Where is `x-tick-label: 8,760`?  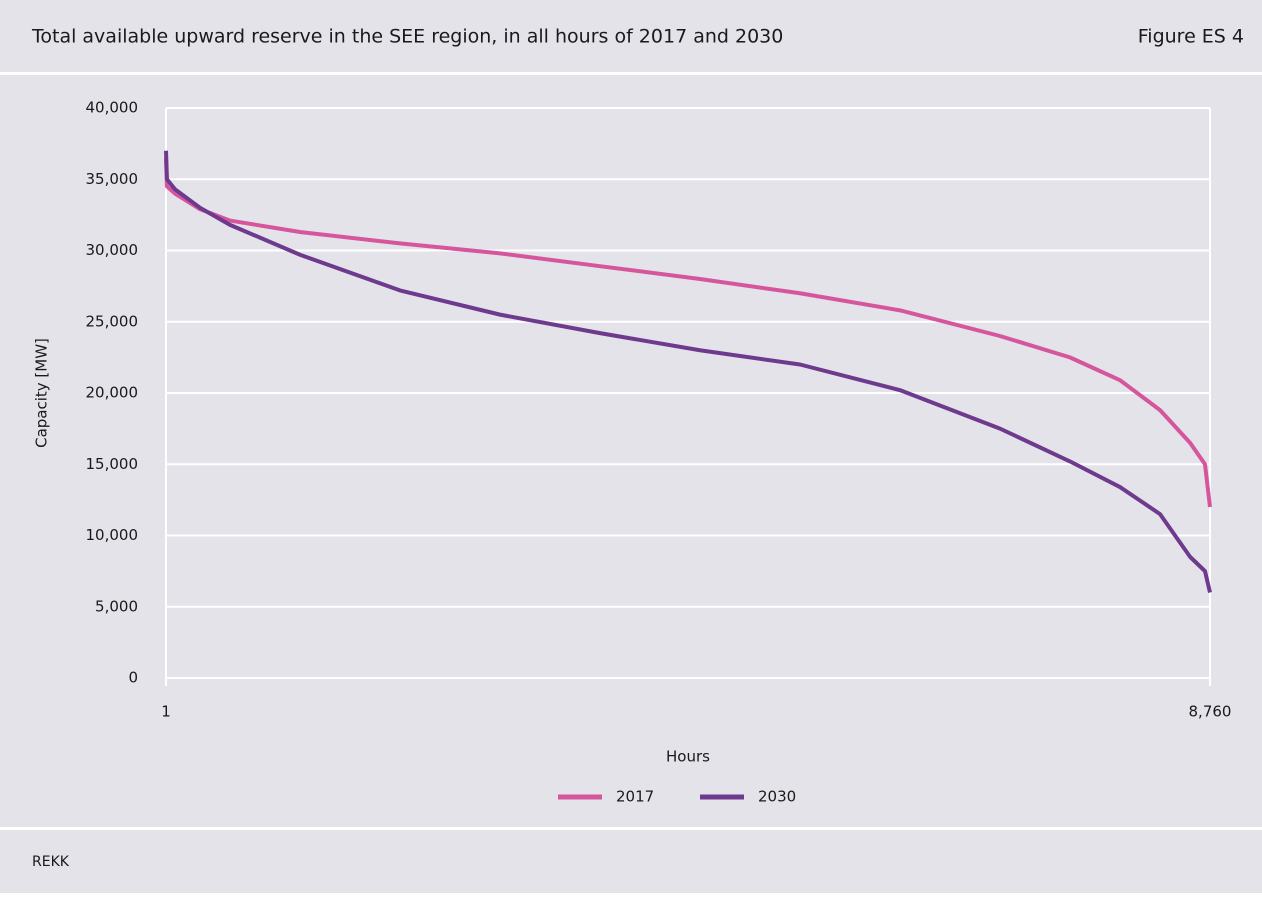 x-tick-label: 8,760 is located at coordinates (1210, 712).